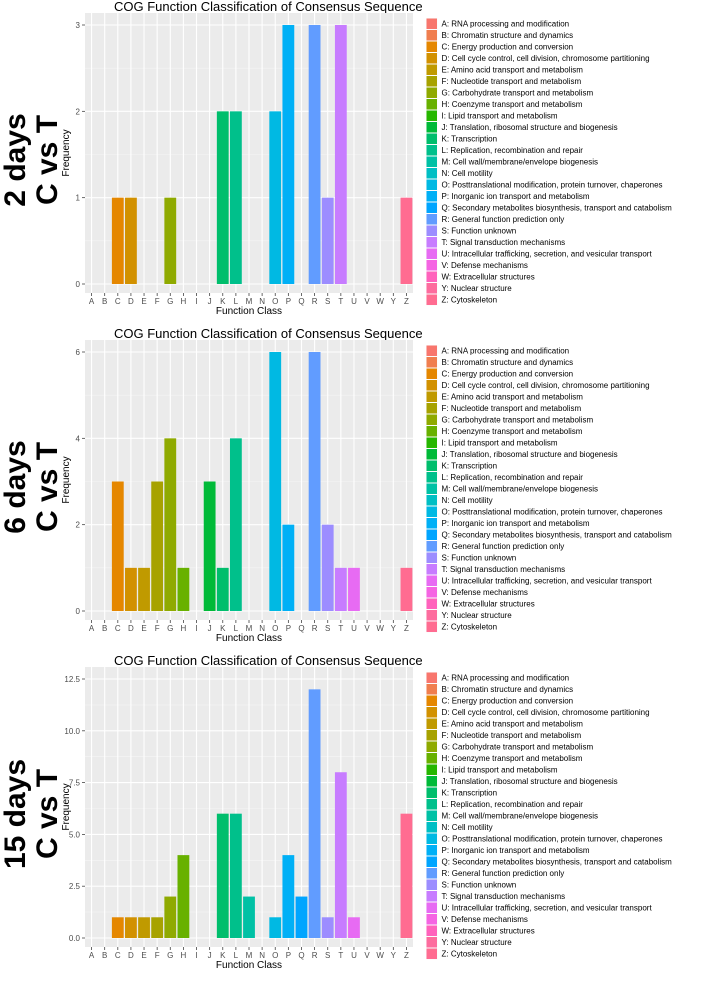 The width and height of the screenshot is (709, 981). What do you see at coordinates (301, 917) in the screenshot?
I see `bar-Q` at bounding box center [301, 917].